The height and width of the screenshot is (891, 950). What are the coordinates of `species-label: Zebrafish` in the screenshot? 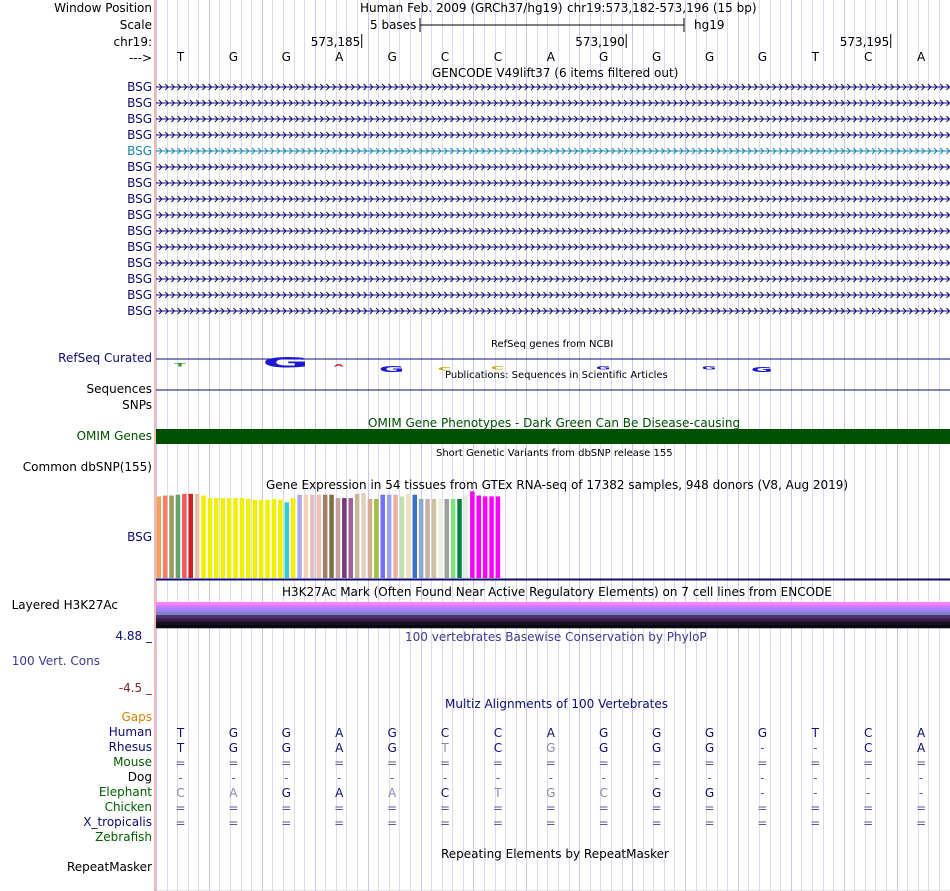 It's located at (123, 837).